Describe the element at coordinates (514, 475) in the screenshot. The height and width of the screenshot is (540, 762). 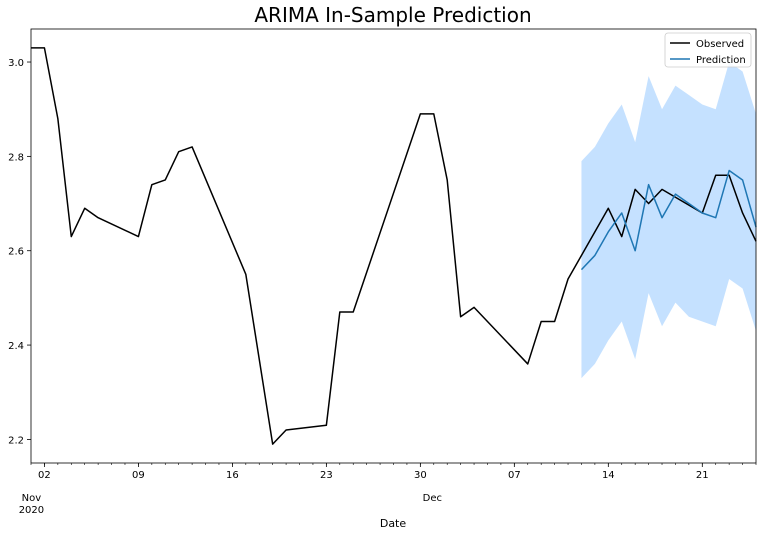
I see `x-tick-label: 07` at that location.